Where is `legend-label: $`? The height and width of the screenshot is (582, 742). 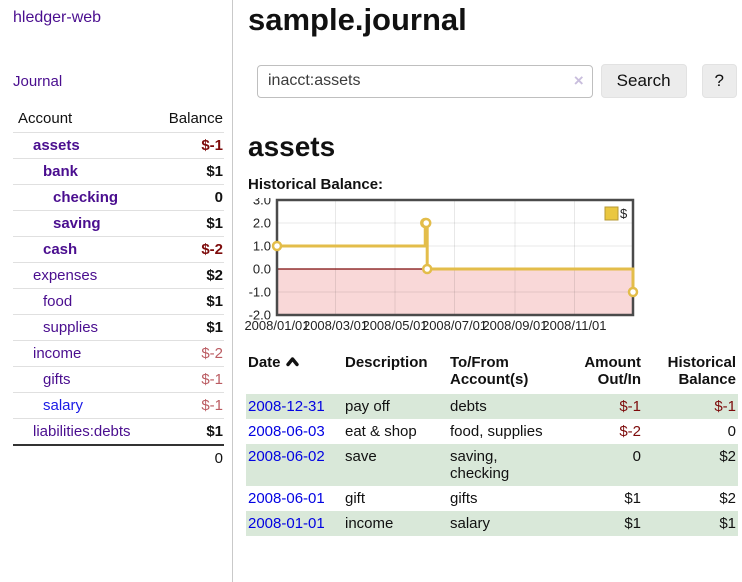
legend-label: $ is located at coordinates (624, 213).